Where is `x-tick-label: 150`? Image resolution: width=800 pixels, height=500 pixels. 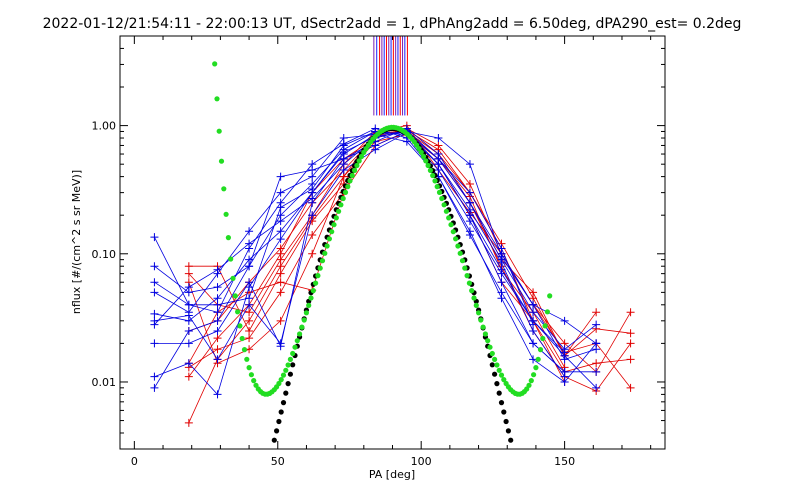 x-tick-label: 150 is located at coordinates (564, 461).